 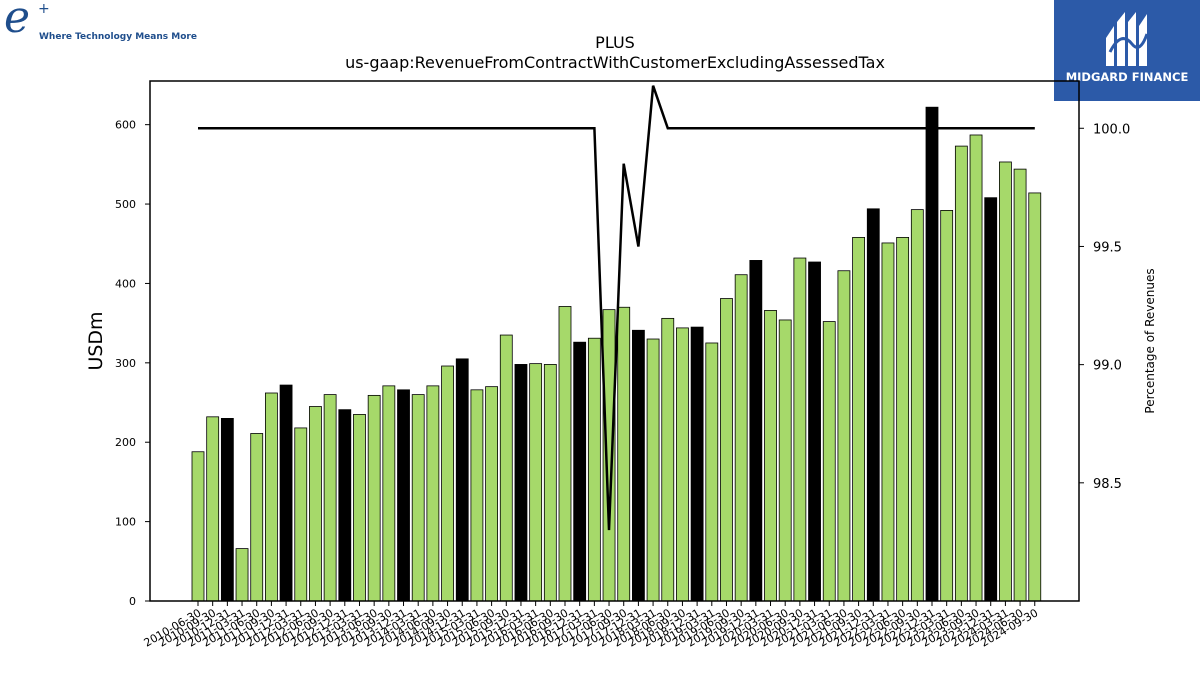 I want to click on y2-tick-label: 98.5, so click(x=1107, y=484).